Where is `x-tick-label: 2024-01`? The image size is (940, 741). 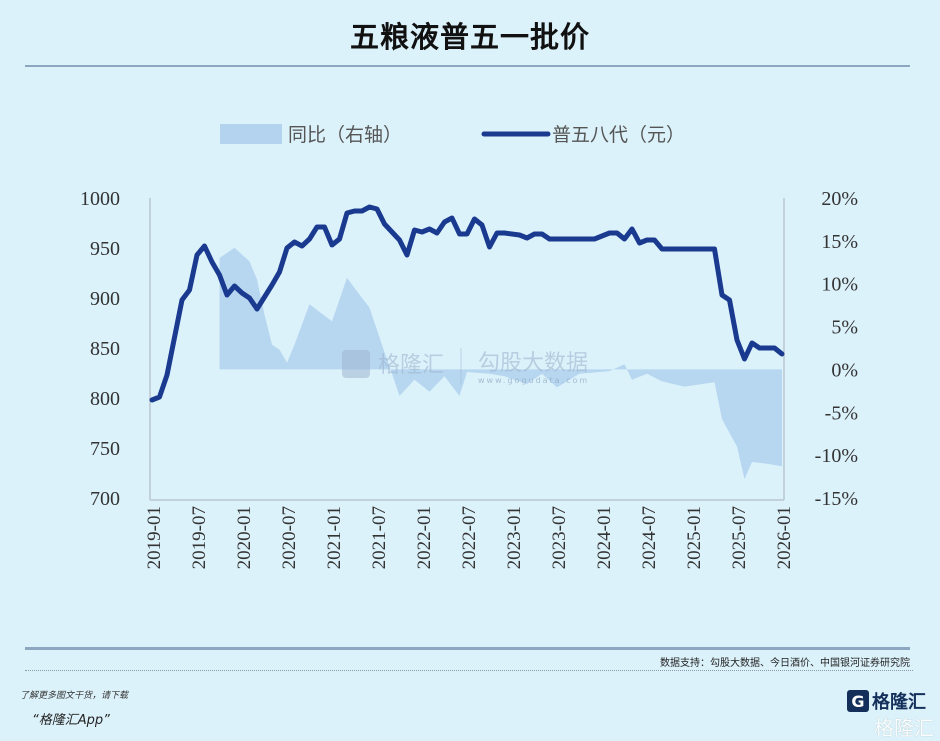 x-tick-label: 2024-01 is located at coordinates (604, 537).